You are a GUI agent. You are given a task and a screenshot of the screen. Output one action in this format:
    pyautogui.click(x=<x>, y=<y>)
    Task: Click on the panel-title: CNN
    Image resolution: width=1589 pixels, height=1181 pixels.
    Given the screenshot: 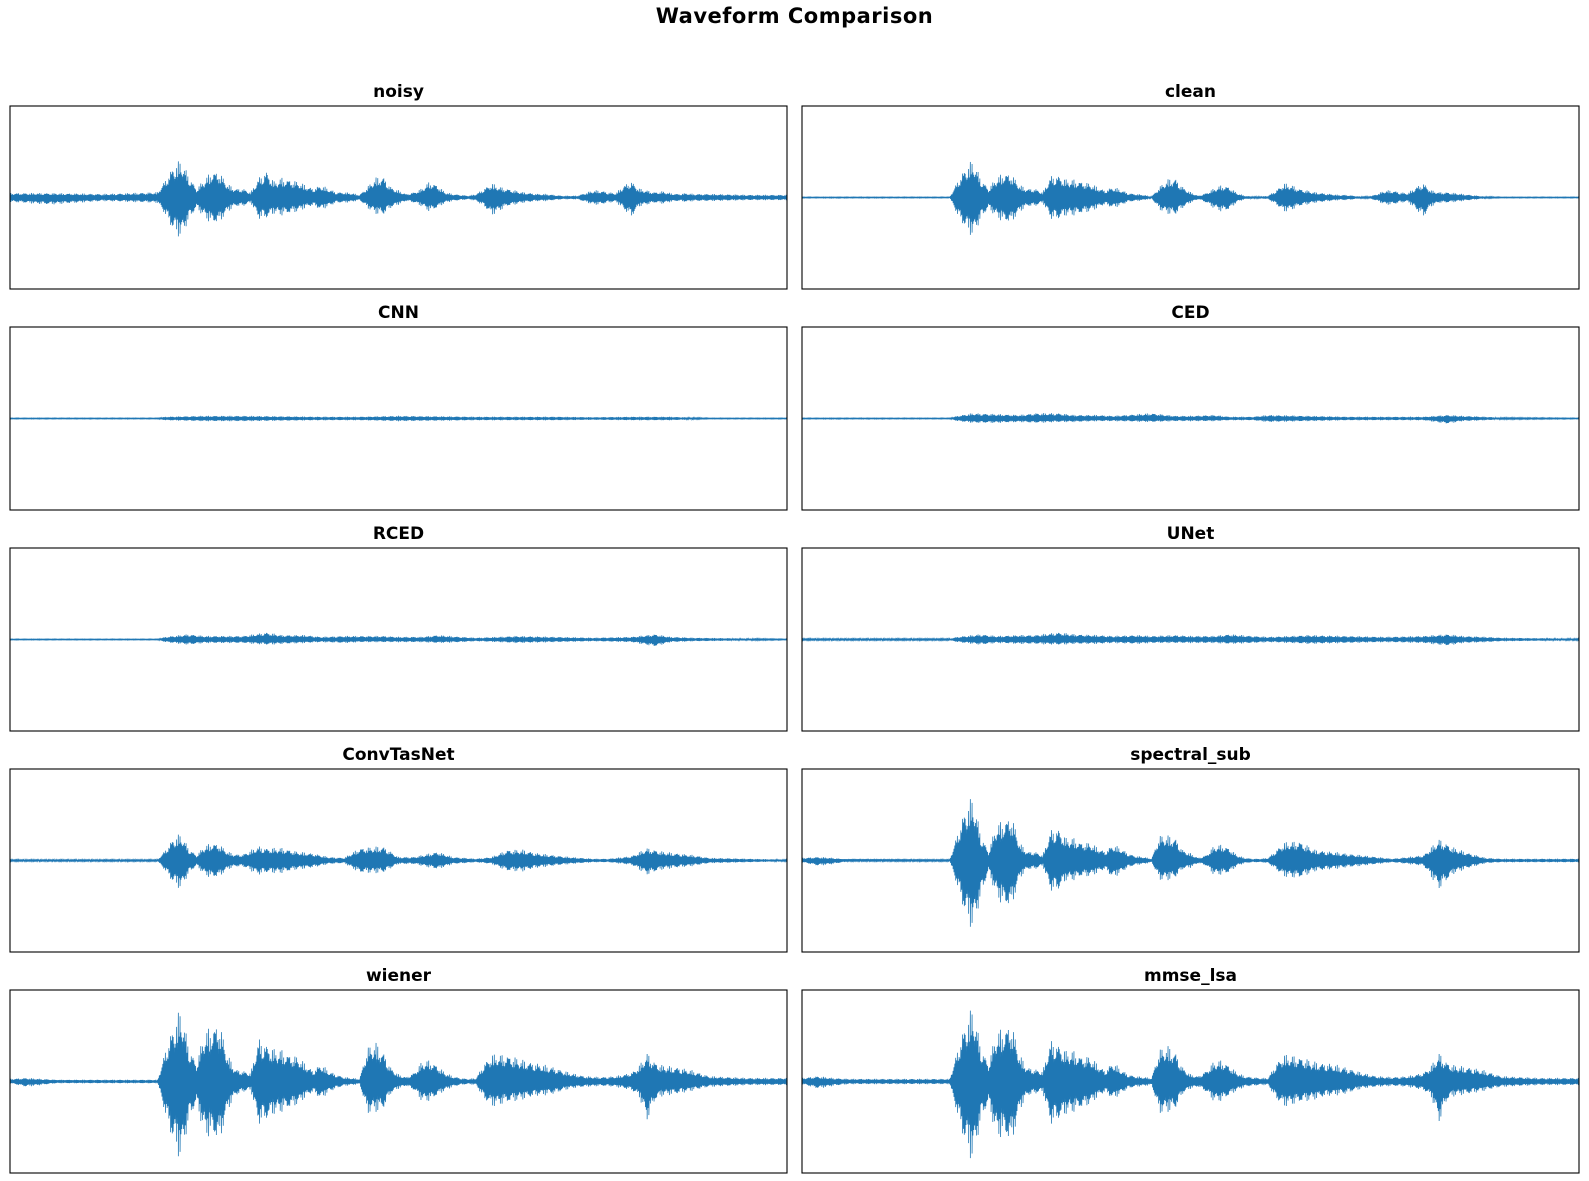 What is the action you would take?
    pyautogui.click(x=398, y=313)
    